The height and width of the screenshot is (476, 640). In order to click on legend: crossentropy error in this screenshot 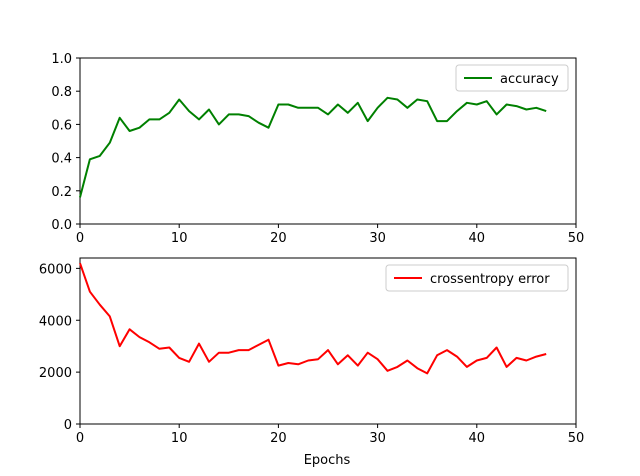, I will do `click(477, 278)`.